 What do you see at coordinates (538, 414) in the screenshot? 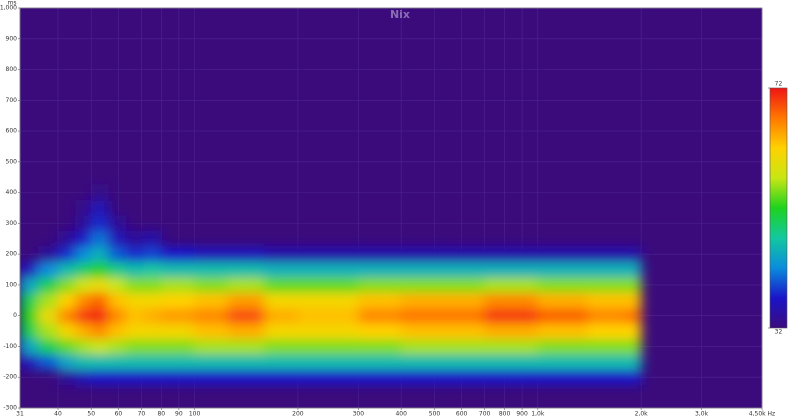
I see `x-tick-label: 1,0k` at bounding box center [538, 414].